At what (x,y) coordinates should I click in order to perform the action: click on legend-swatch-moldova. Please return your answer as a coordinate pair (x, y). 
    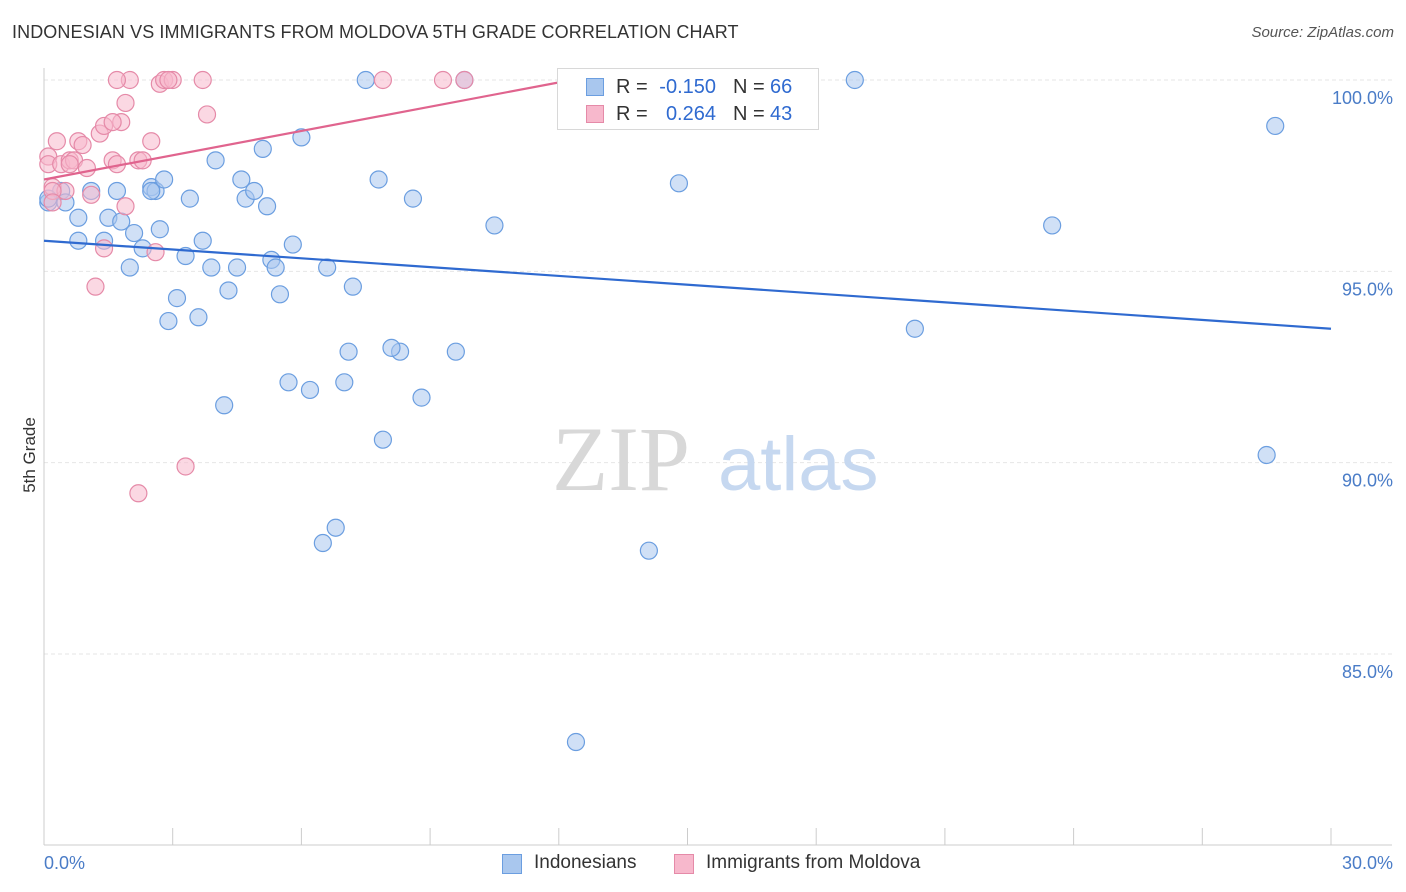
    Looking at the image, I should click on (595, 114).